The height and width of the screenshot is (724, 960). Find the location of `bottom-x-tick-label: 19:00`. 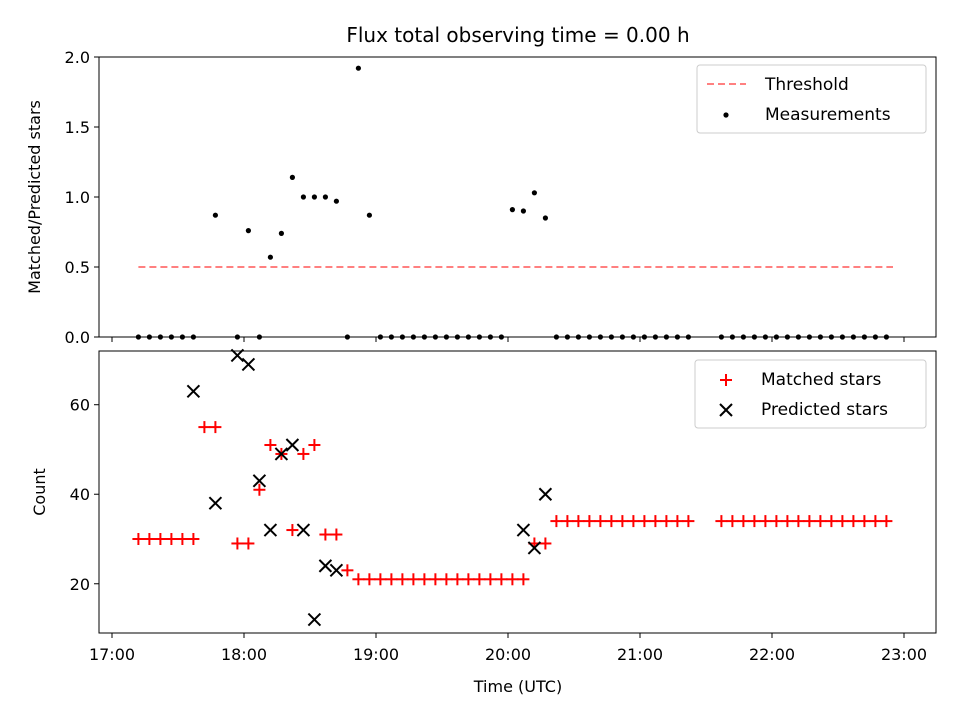

bottom-x-tick-label: 19:00 is located at coordinates (376, 654).